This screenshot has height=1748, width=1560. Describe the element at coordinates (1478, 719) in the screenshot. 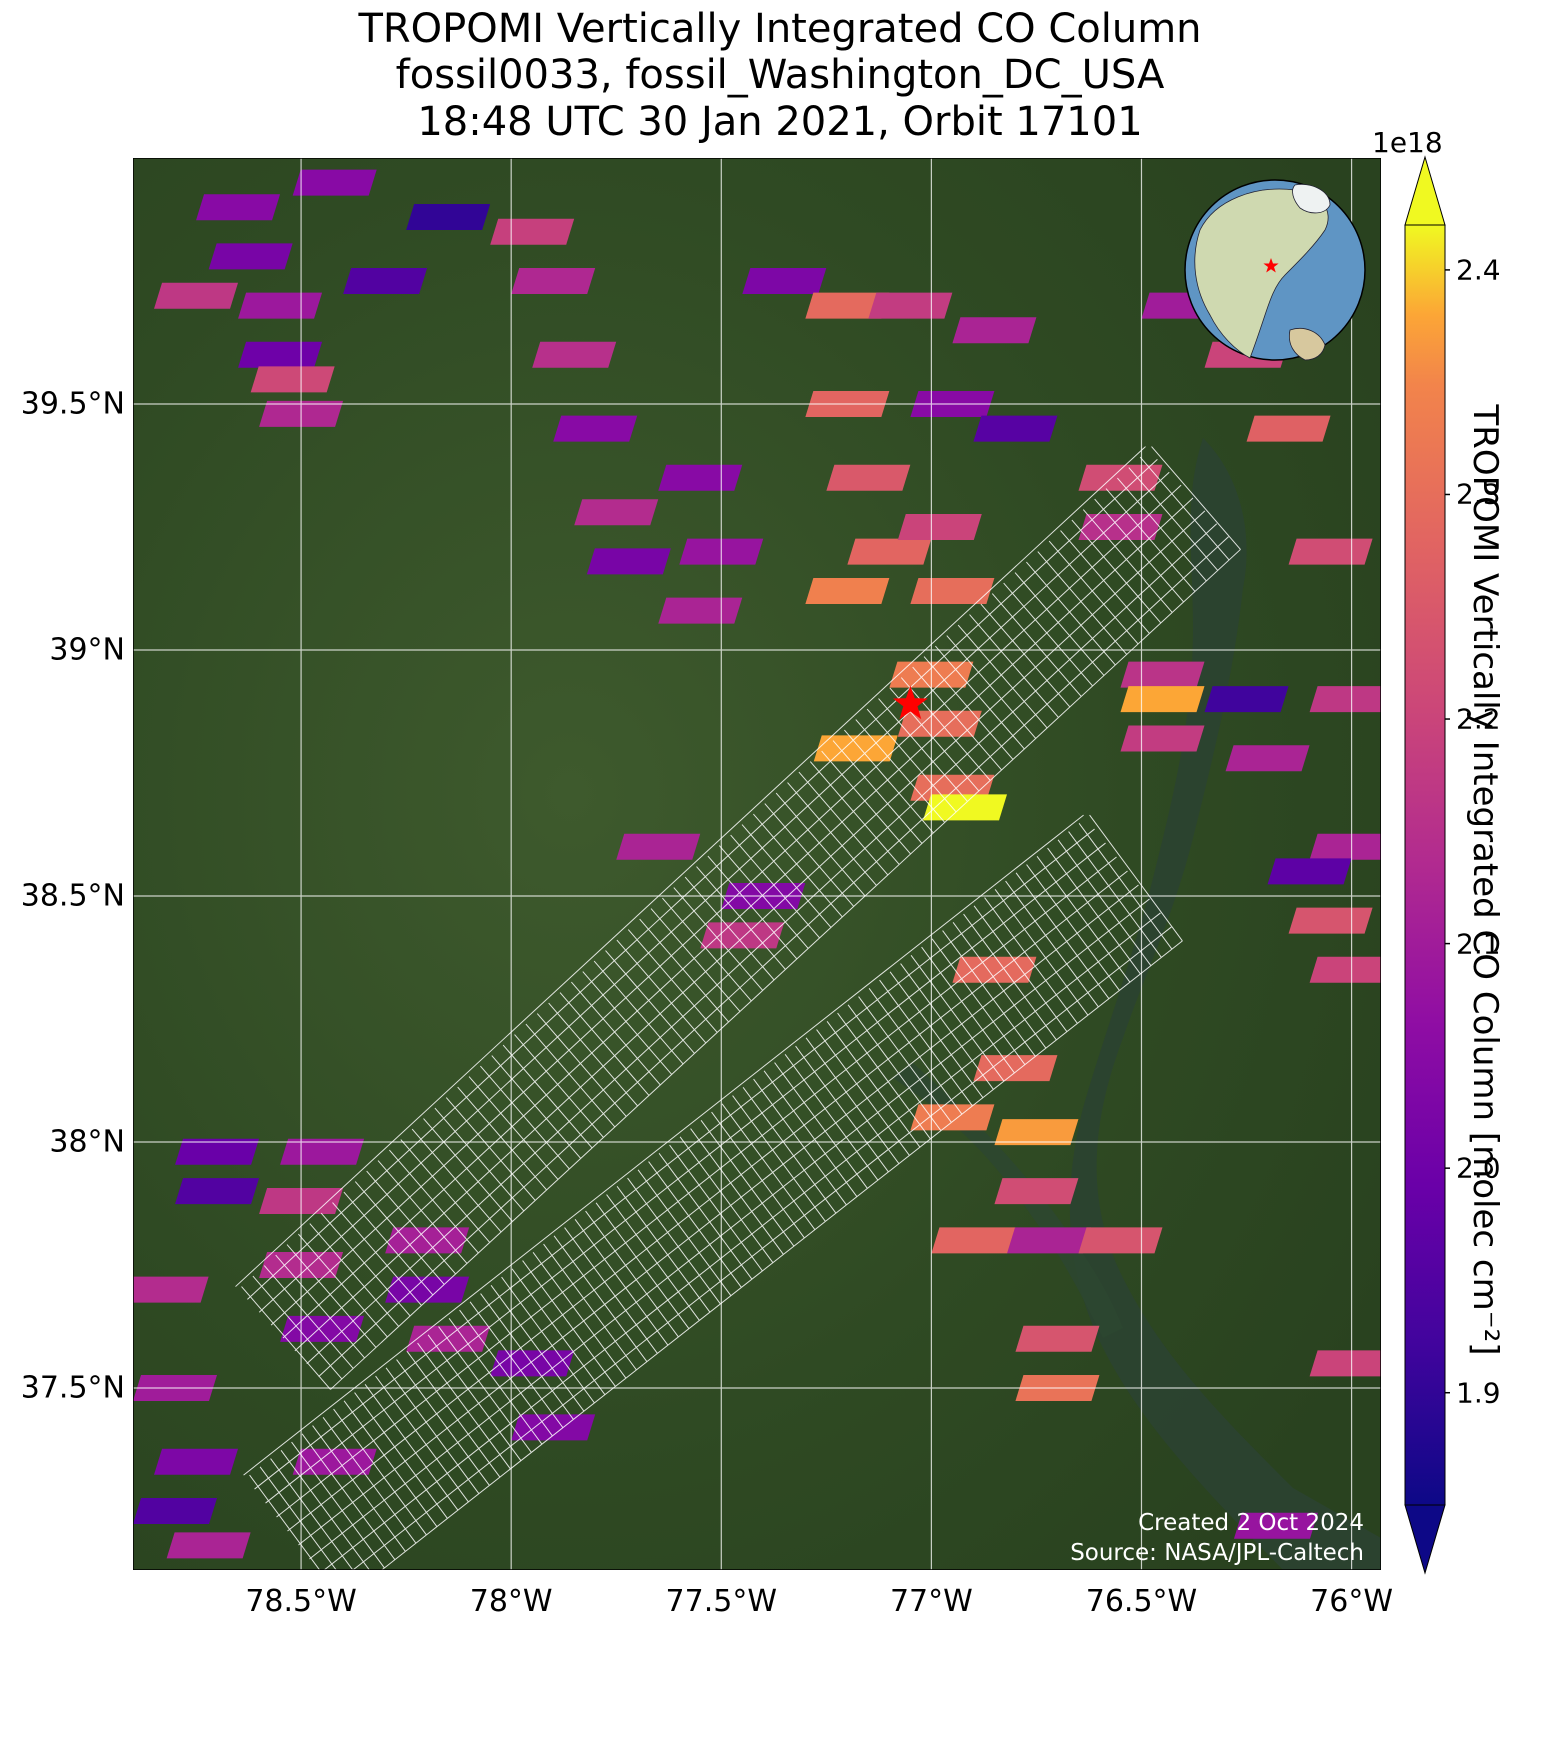

I see `colorbar-tick-label: 2.2` at that location.